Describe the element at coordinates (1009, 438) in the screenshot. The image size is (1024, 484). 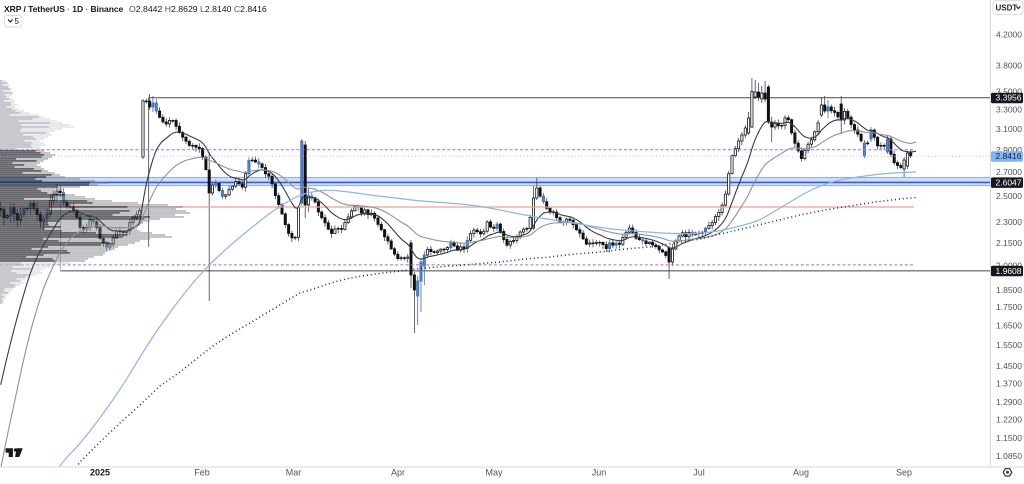
I see `svg-text: 1.1500` at that location.